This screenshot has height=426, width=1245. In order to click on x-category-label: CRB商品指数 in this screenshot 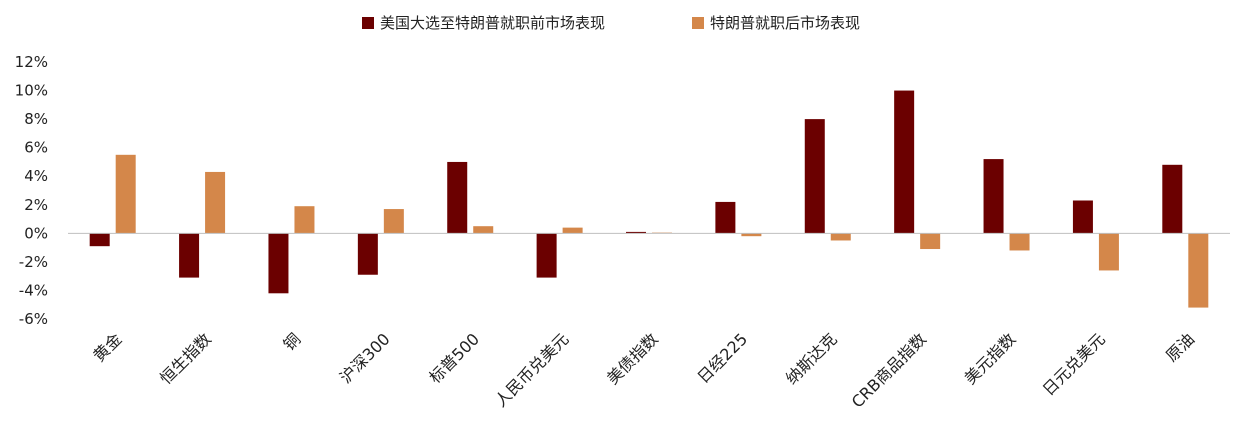, I will do `click(889, 370)`.